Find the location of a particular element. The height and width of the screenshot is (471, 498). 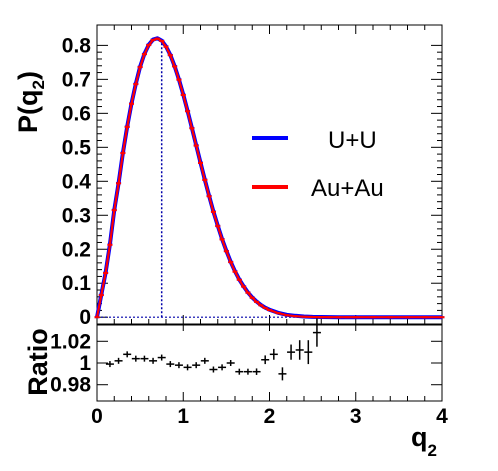

x-axis-title-subscript: 2 is located at coordinates (432, 450).